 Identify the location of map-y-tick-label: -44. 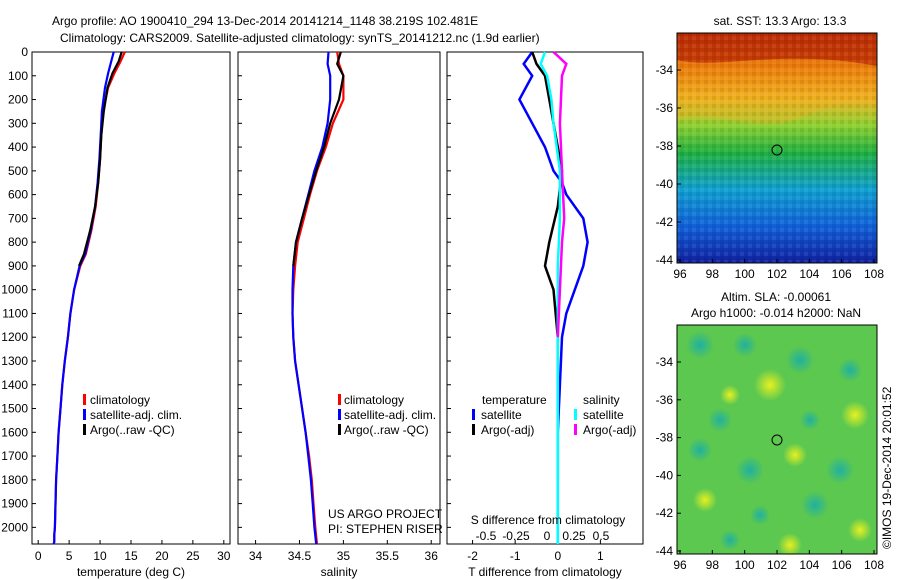
(665, 260).